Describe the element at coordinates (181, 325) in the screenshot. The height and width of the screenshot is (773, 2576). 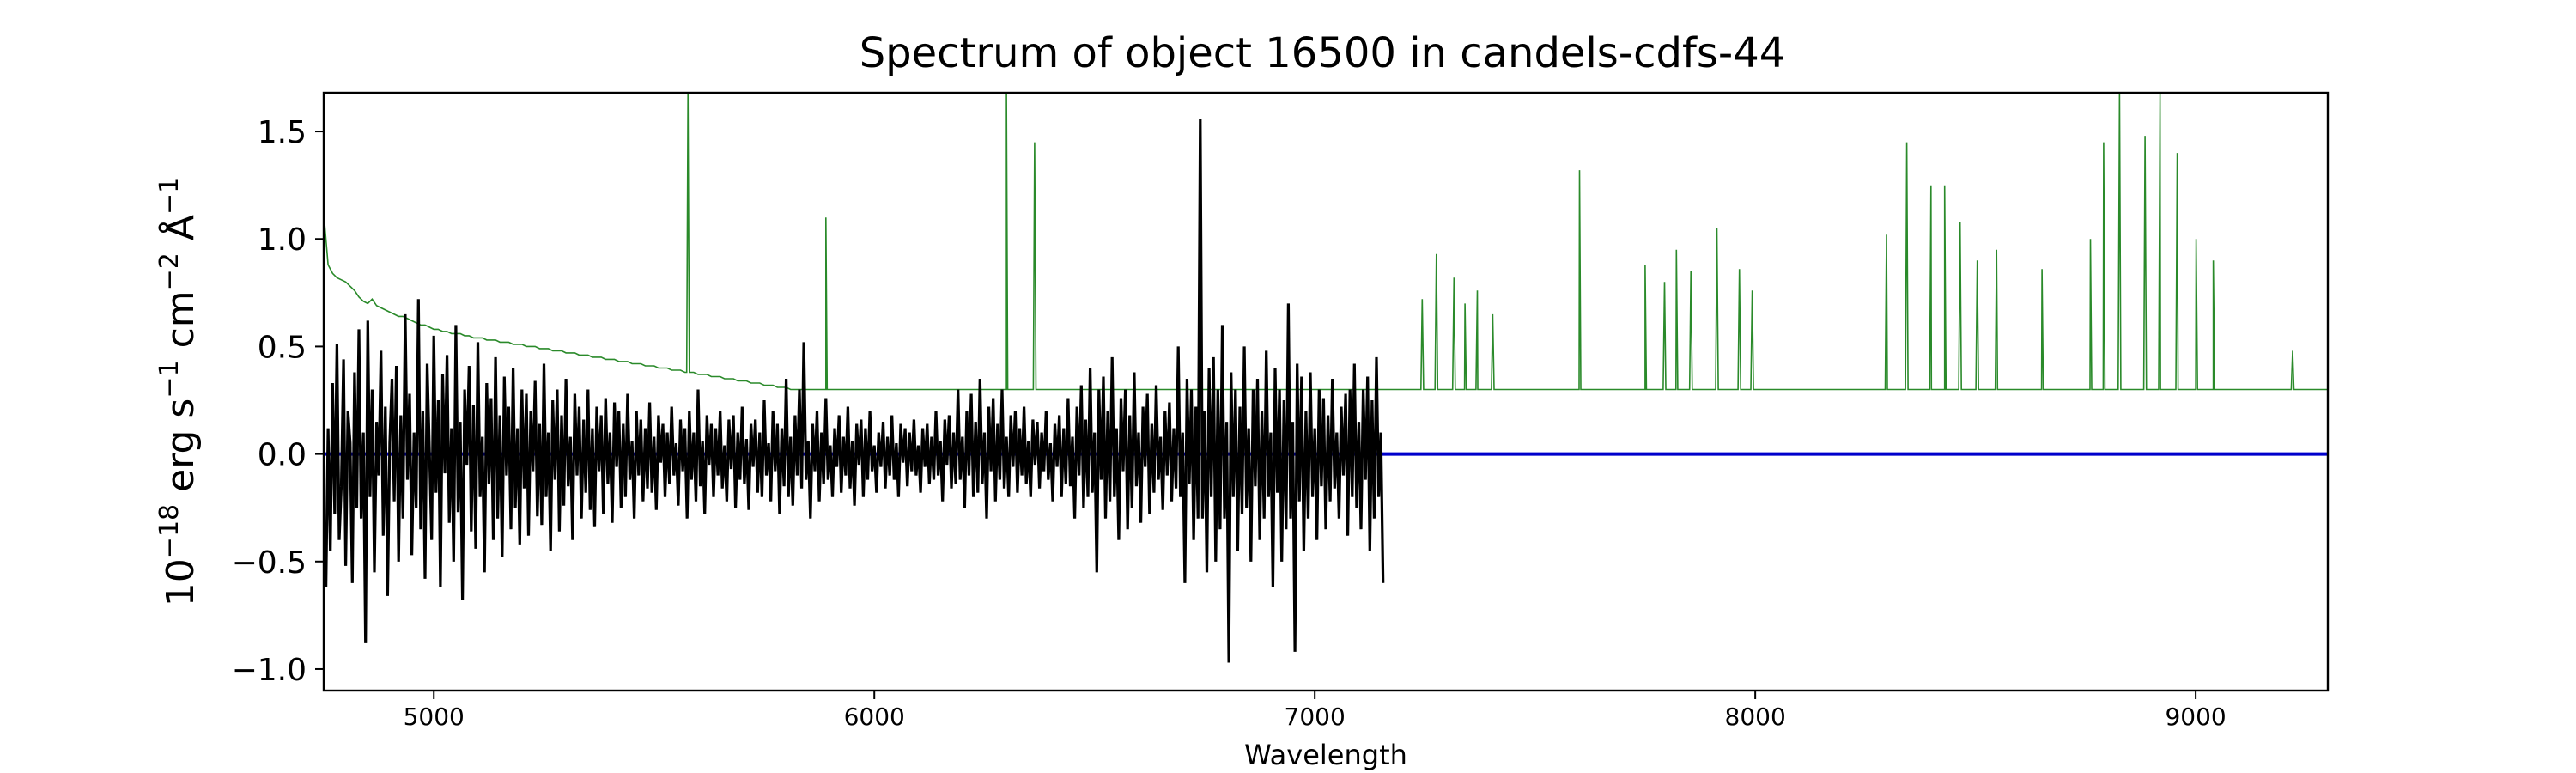
I see `y-label-rest2: cm` at that location.